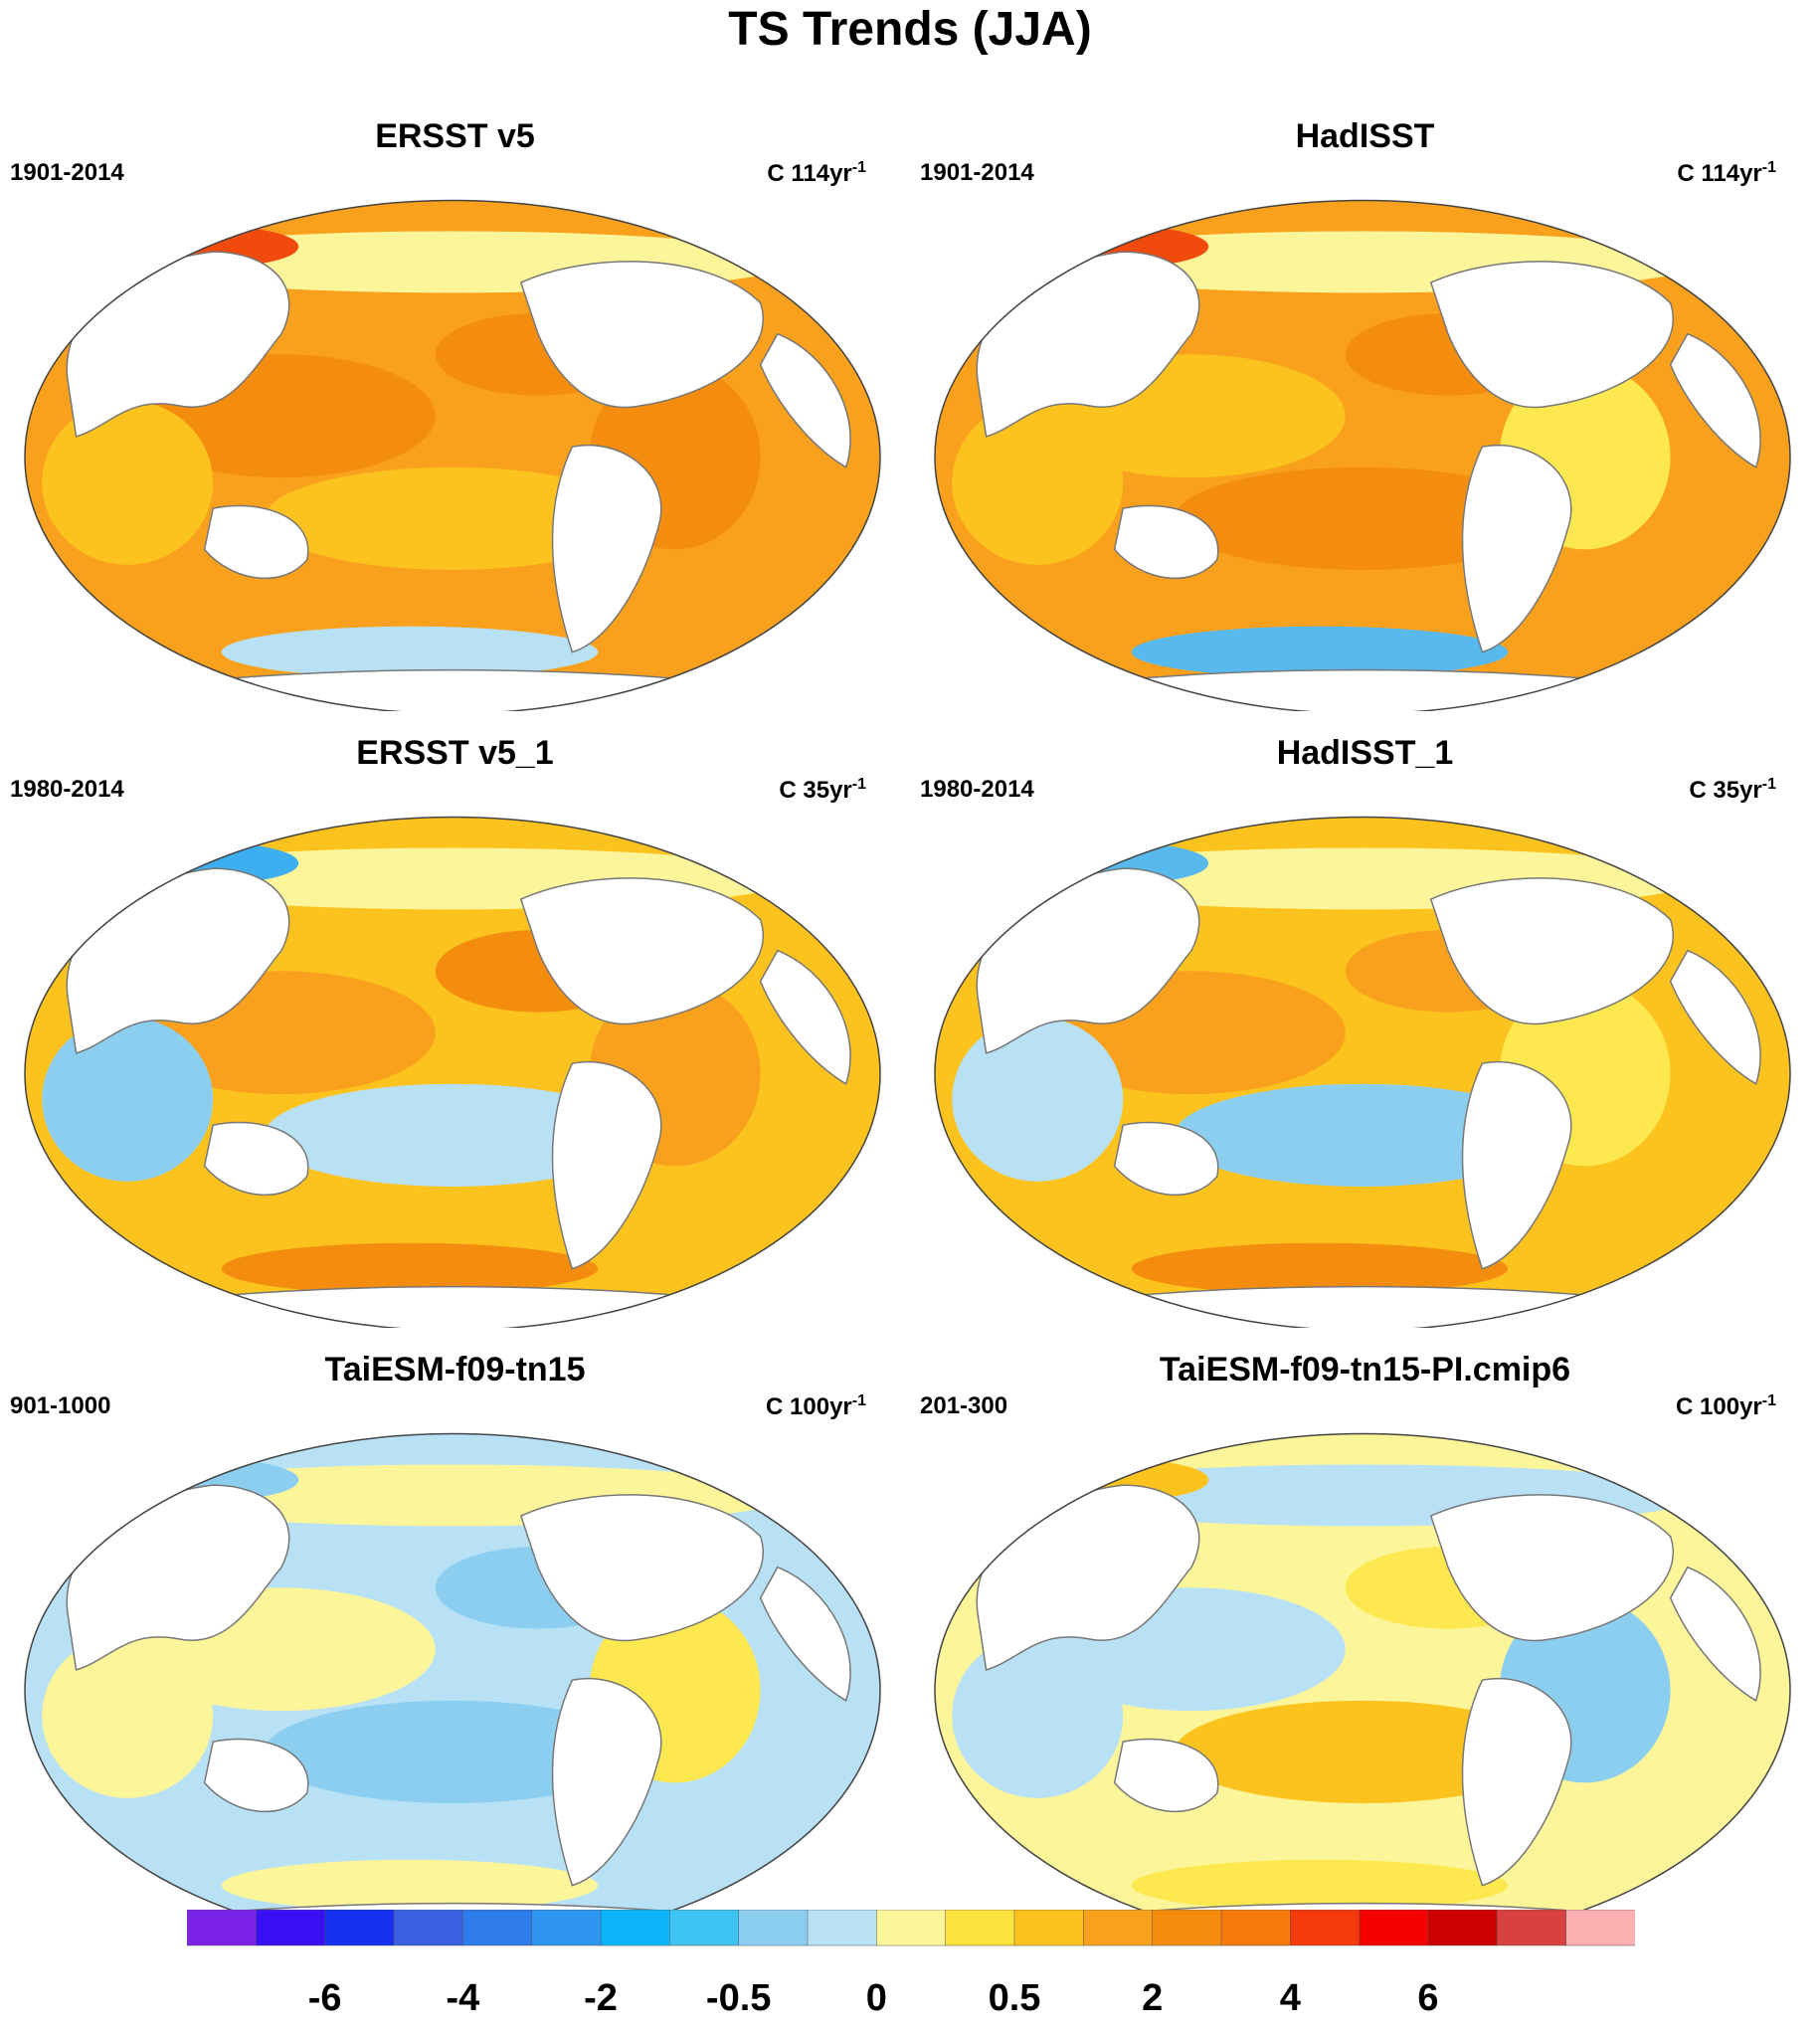  Describe the element at coordinates (1428, 1998) in the screenshot. I see `colorbar-tick-label: 6` at that location.